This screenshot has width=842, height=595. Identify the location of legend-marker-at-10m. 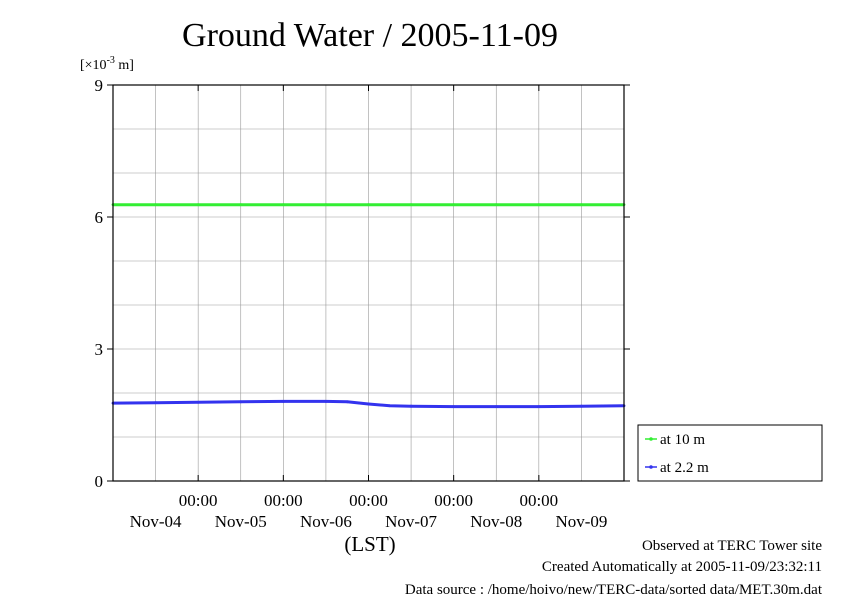
(651, 439).